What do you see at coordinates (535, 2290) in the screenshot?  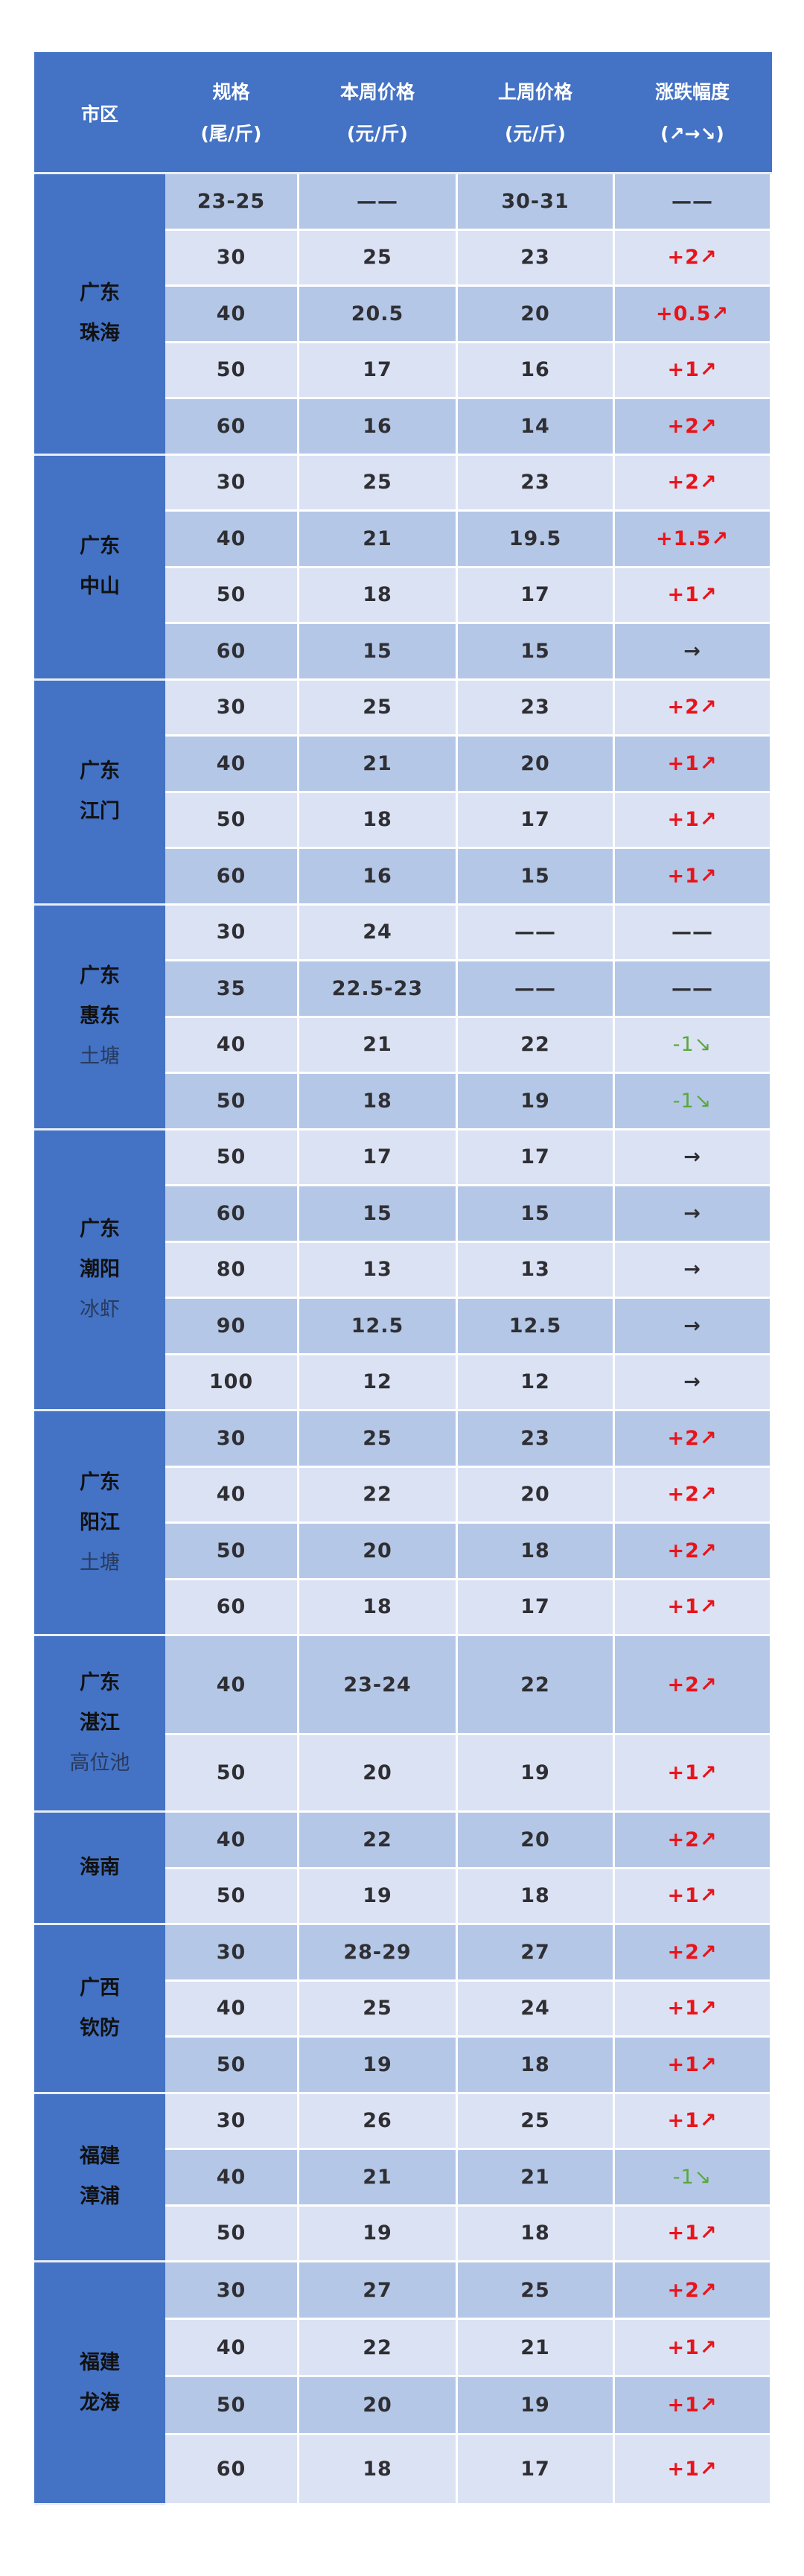 I see `last-week-cell: 25` at bounding box center [535, 2290].